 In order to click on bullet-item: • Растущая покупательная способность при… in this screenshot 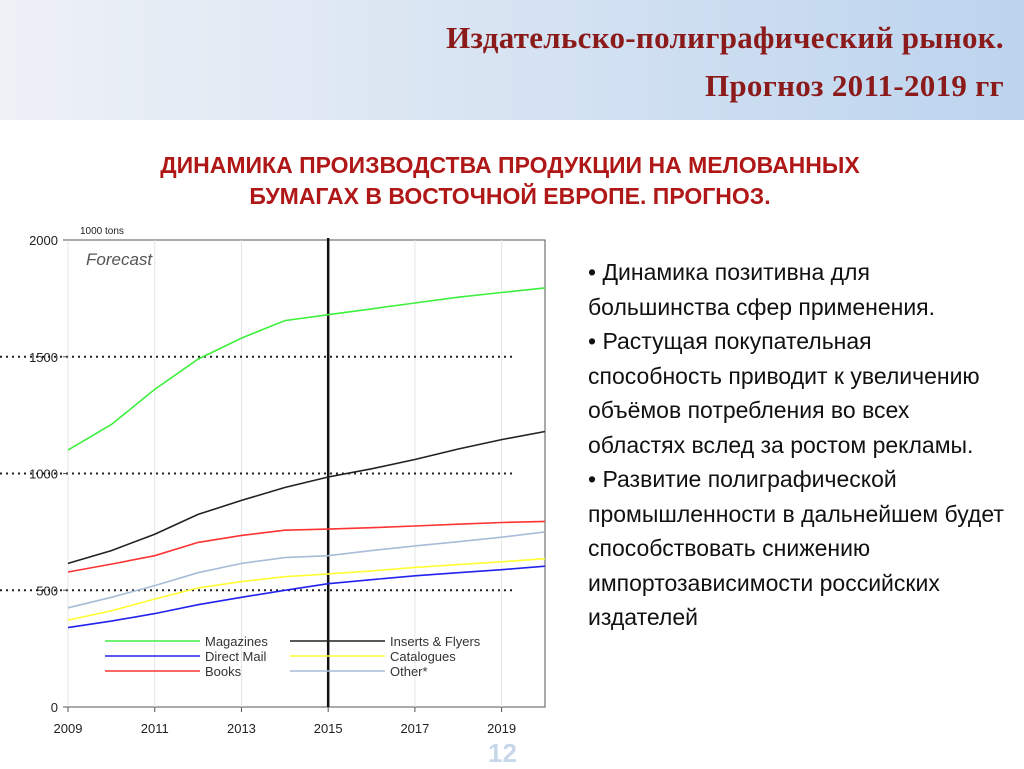, I will do `click(784, 393)`.